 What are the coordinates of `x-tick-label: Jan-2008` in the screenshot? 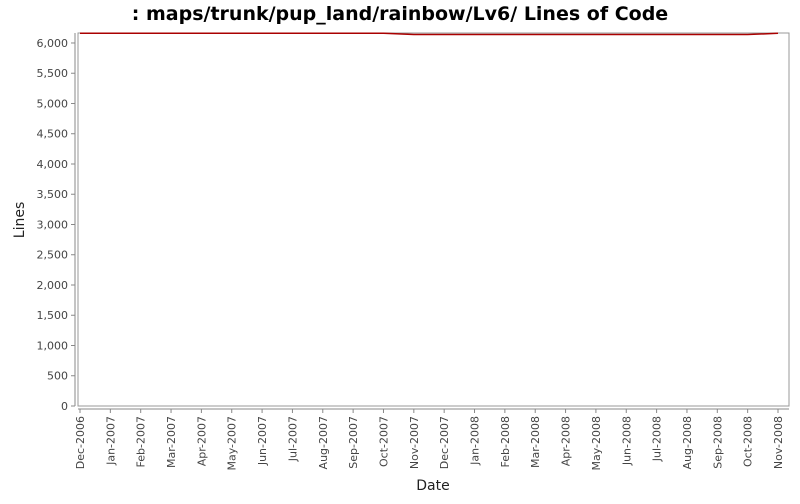 It's located at (475, 441).